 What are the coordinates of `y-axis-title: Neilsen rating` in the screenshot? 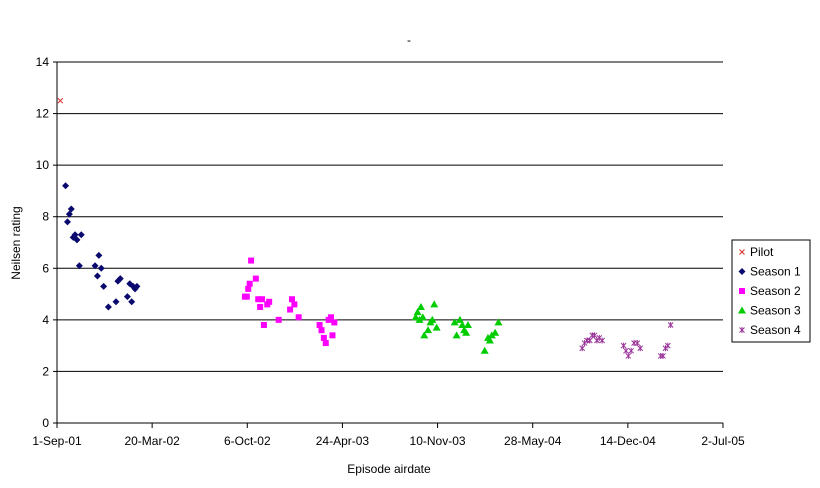 It's located at (16, 242).